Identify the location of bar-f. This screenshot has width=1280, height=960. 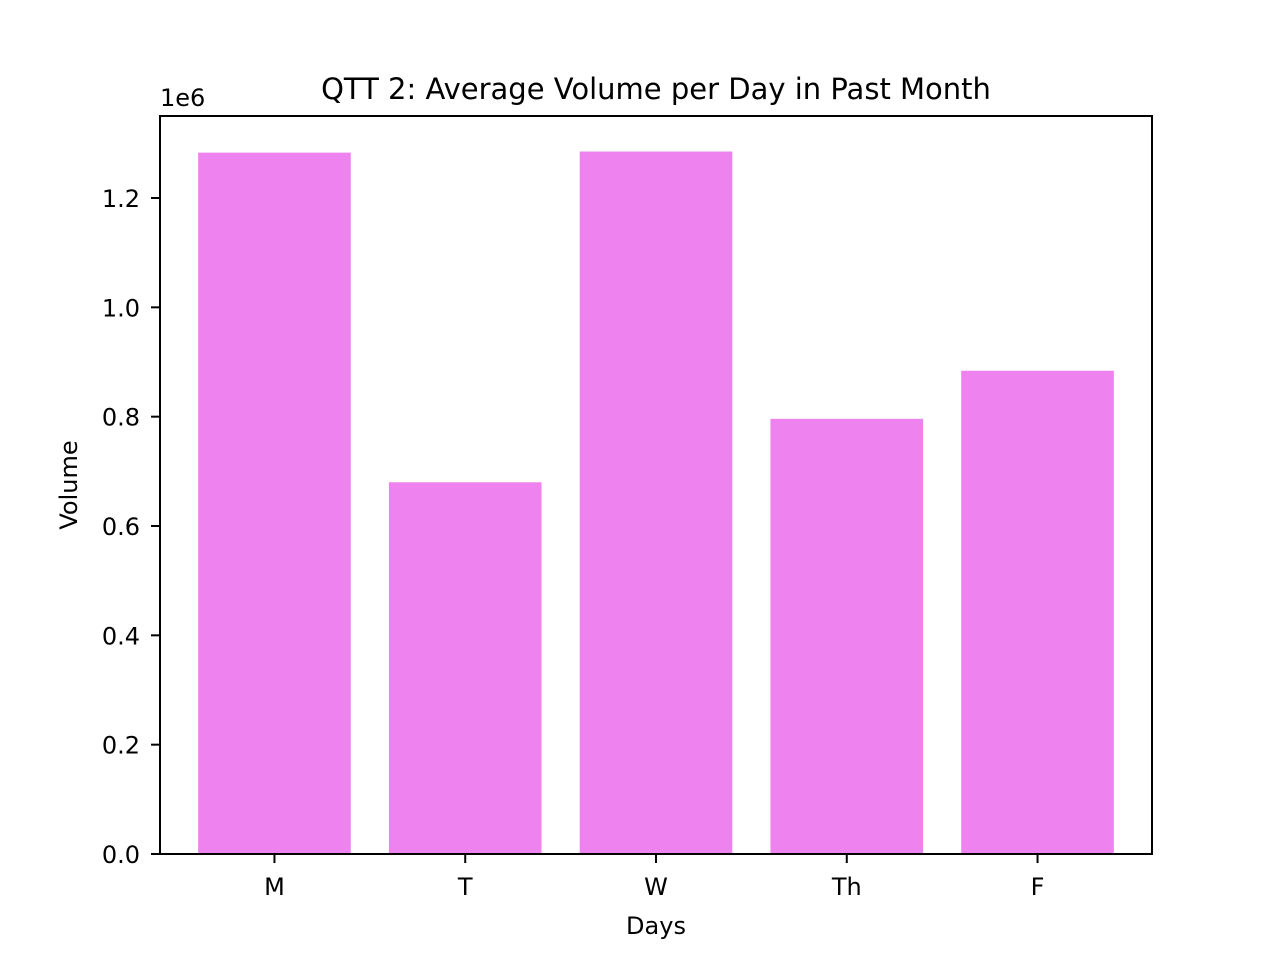
(1037, 612).